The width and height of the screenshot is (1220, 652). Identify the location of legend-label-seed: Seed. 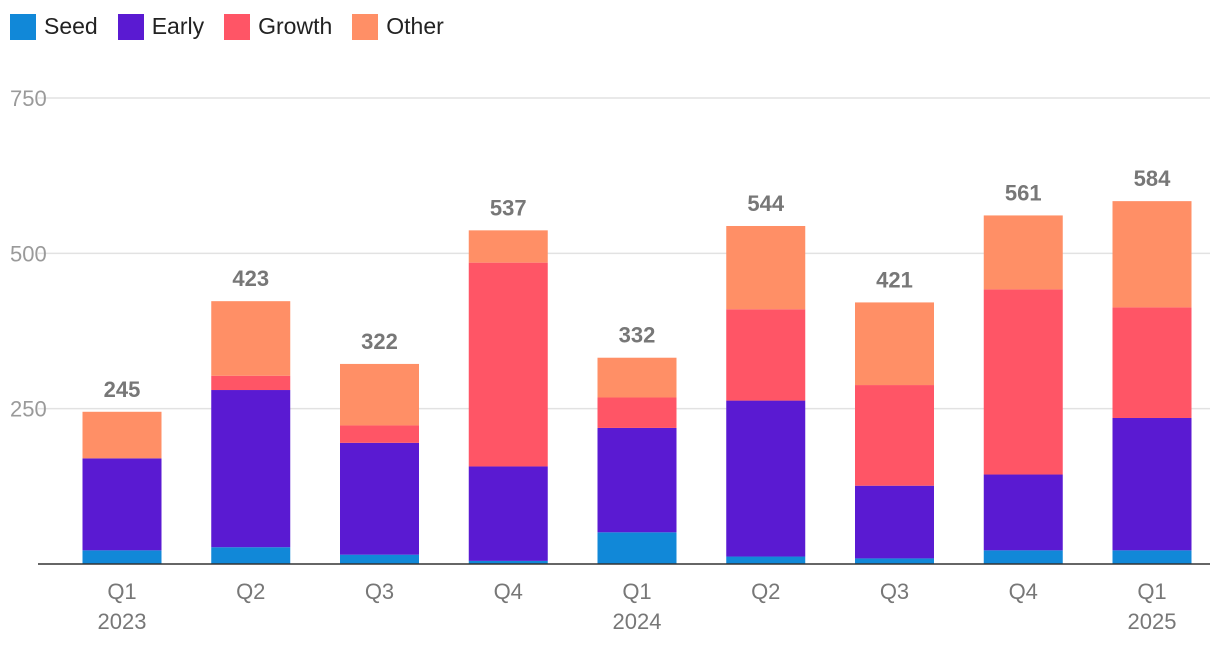
(71, 26).